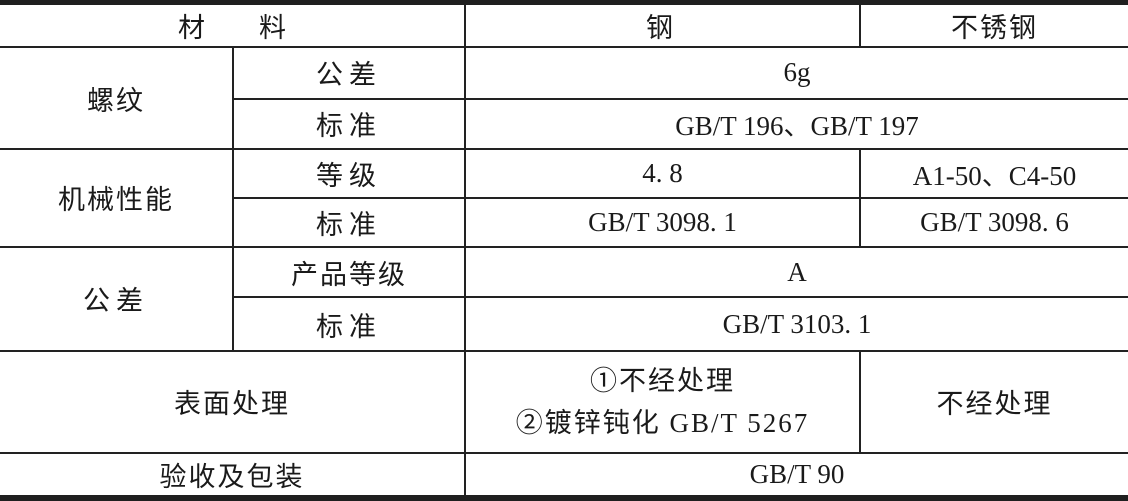  What do you see at coordinates (117, 298) in the screenshot?
I see `tolerance-group-cell: 公差` at bounding box center [117, 298].